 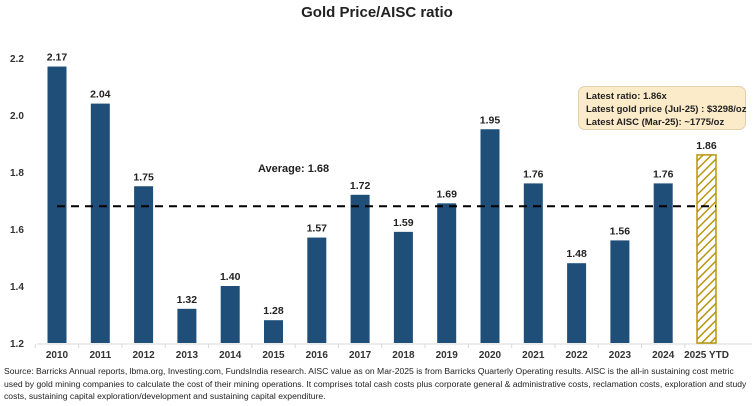 I want to click on data-label: 1.57, so click(x=317, y=229).